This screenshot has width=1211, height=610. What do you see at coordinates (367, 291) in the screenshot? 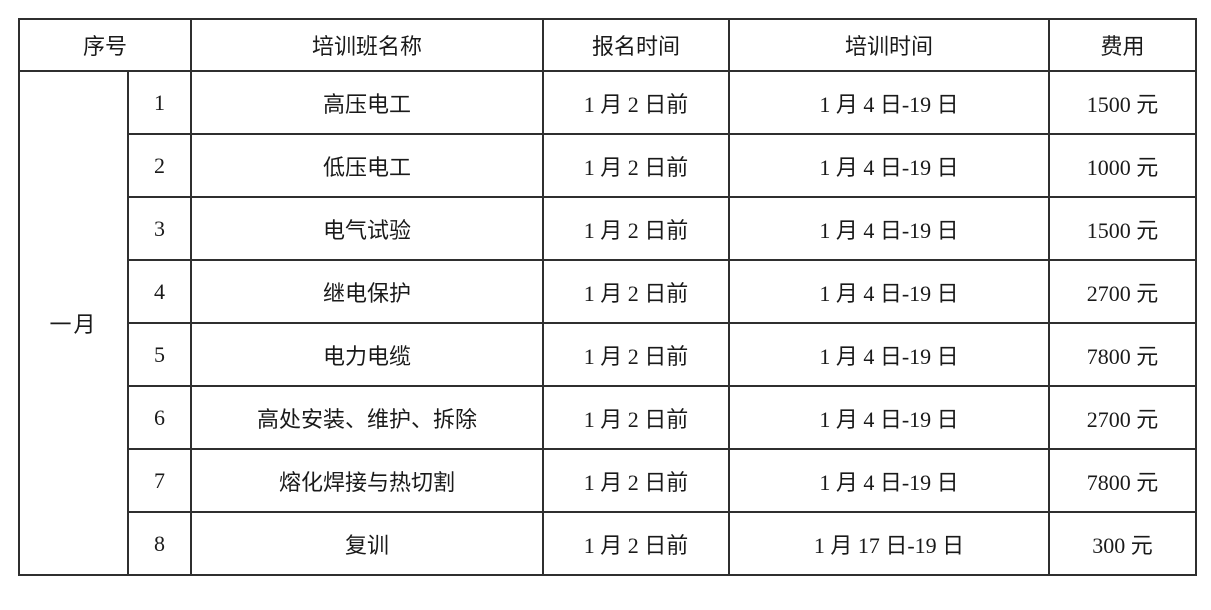
I see `course-name-cell: 继电保护` at bounding box center [367, 291].